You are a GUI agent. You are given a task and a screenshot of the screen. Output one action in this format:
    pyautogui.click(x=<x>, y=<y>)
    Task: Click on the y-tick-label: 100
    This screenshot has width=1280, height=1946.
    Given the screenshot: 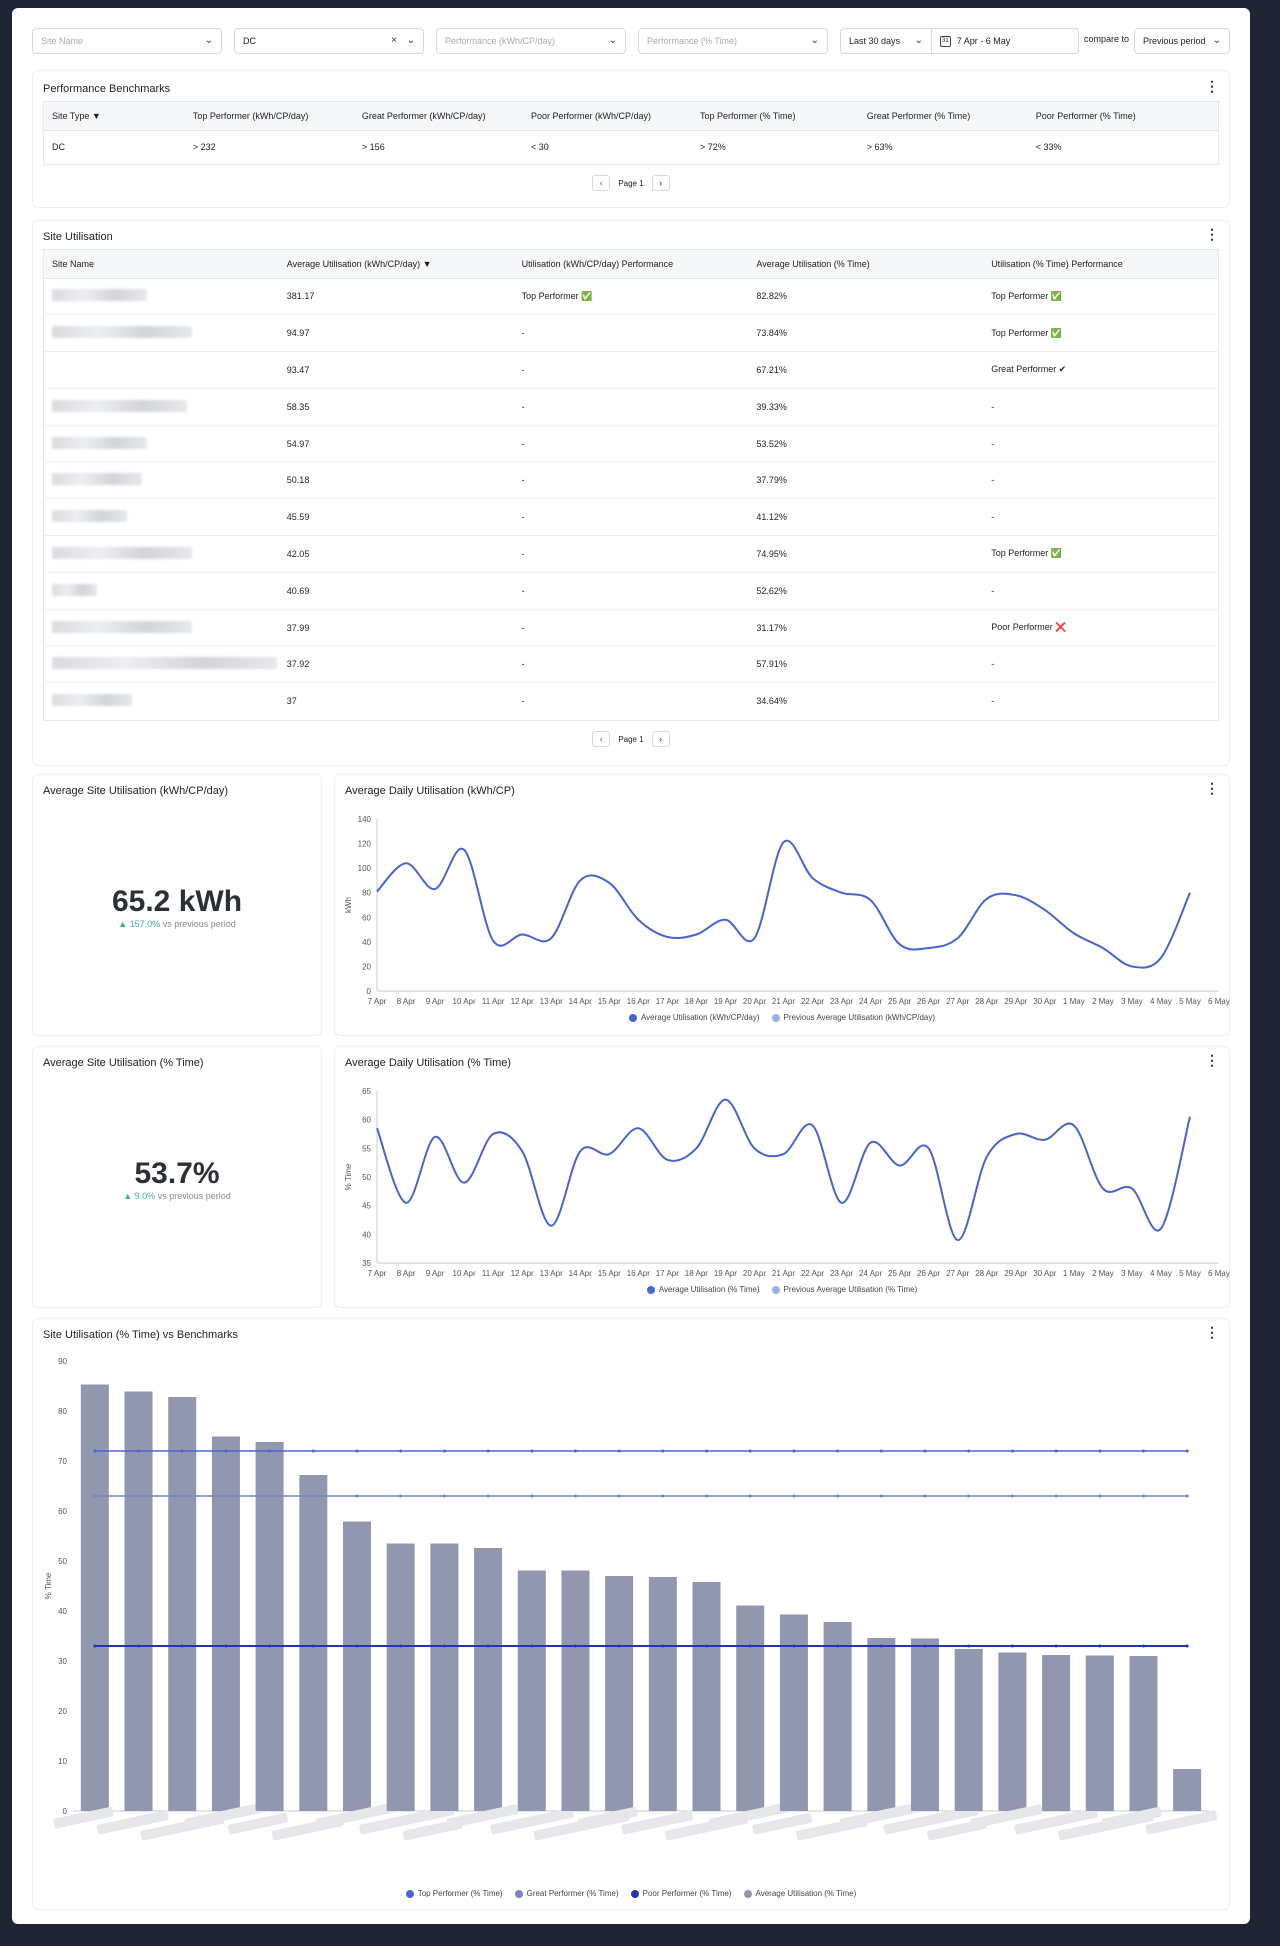 What is the action you would take?
    pyautogui.click(x=365, y=868)
    